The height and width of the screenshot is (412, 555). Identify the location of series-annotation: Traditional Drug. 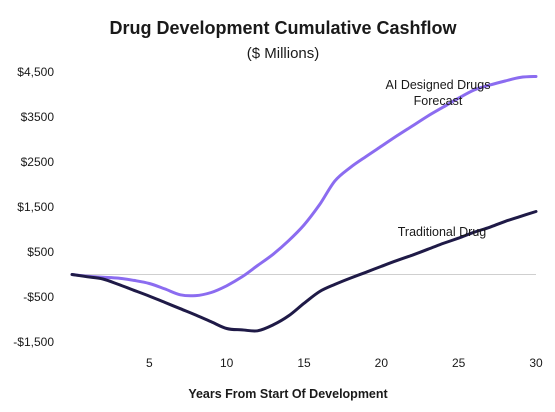
(442, 232).